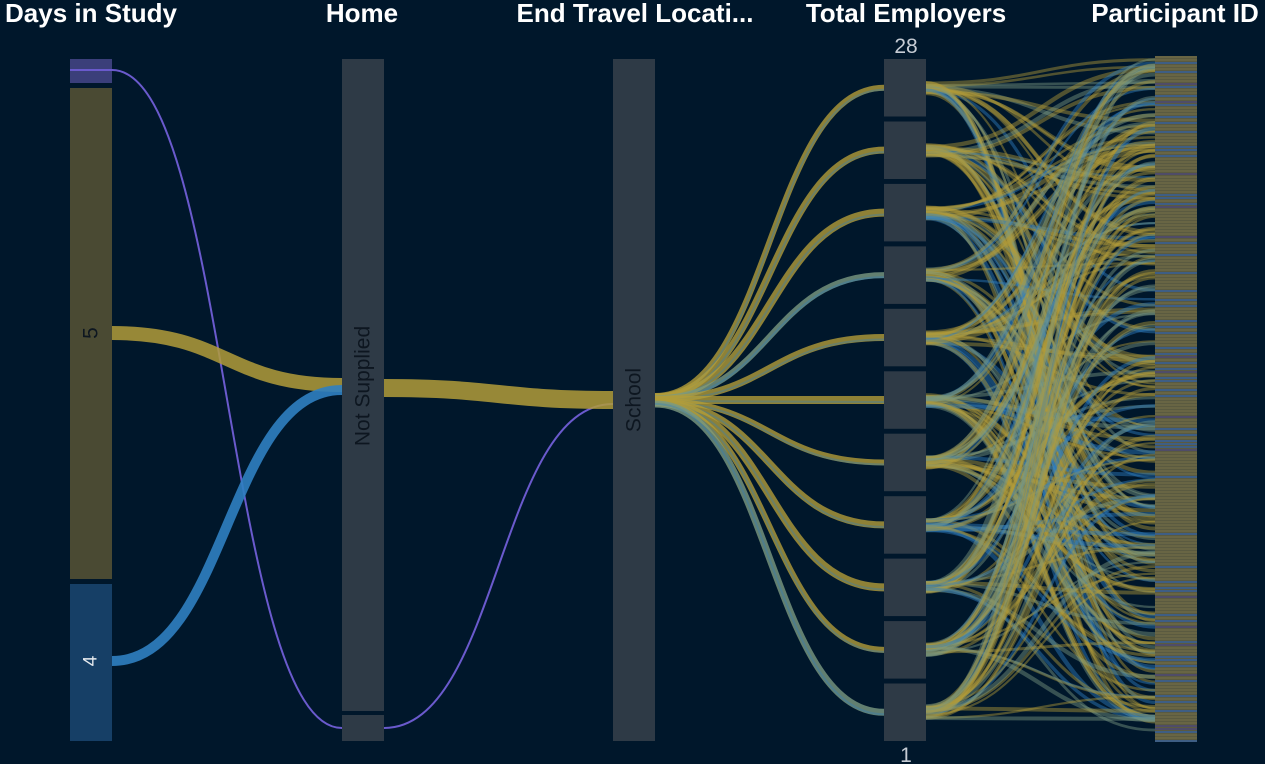  What do you see at coordinates (91, 70) in the screenshot?
I see `days-bar-highlight` at bounding box center [91, 70].